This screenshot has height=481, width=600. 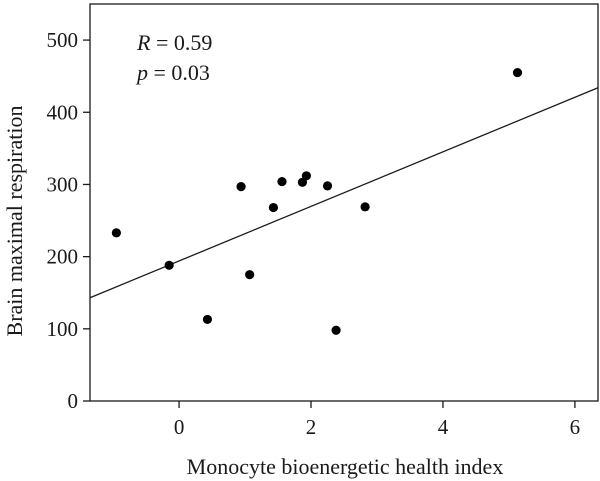 What do you see at coordinates (73, 401) in the screenshot?
I see `y-tick-label: 0` at bounding box center [73, 401].